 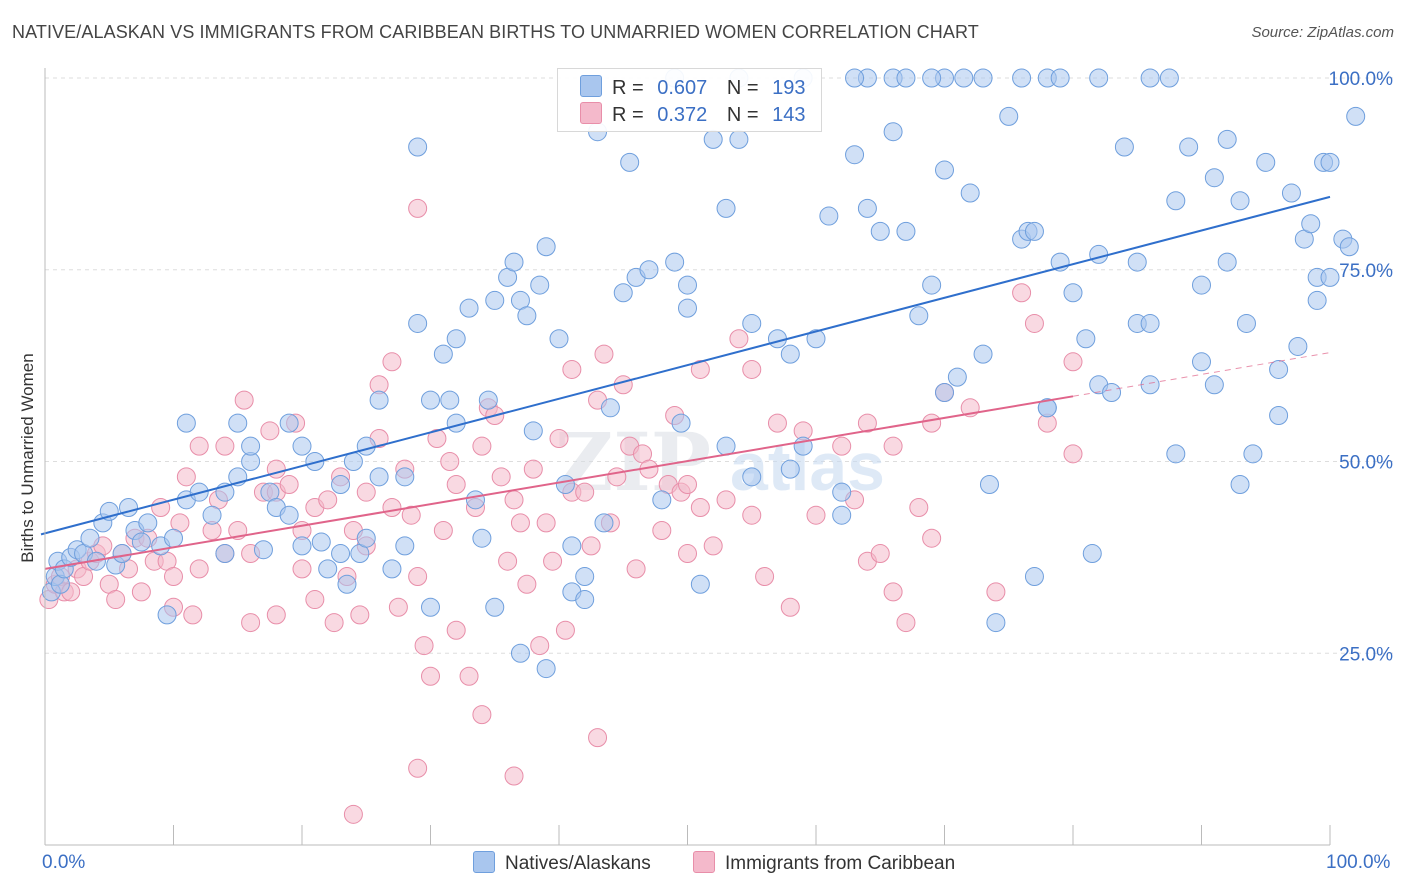 What do you see at coordinates (789, 115) in the screenshot?
I see `legend-n-value: 143` at bounding box center [789, 115].